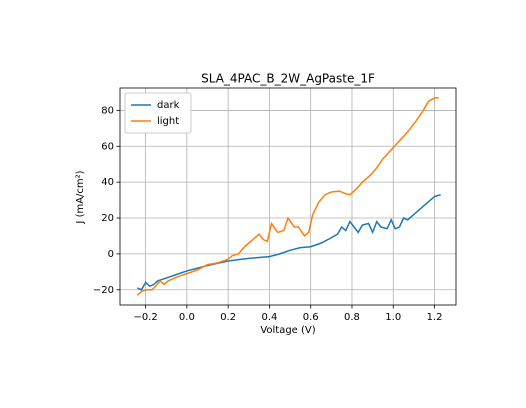 Image resolution: width=526 pixels, height=408 pixels. I want to click on x-tick-label: 1.2, so click(435, 317).